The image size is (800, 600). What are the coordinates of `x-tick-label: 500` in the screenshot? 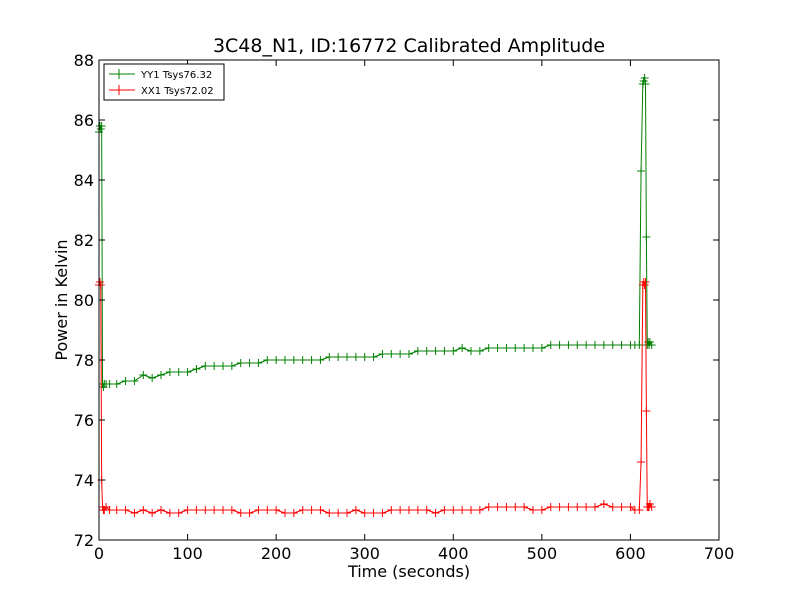 It's located at (542, 553).